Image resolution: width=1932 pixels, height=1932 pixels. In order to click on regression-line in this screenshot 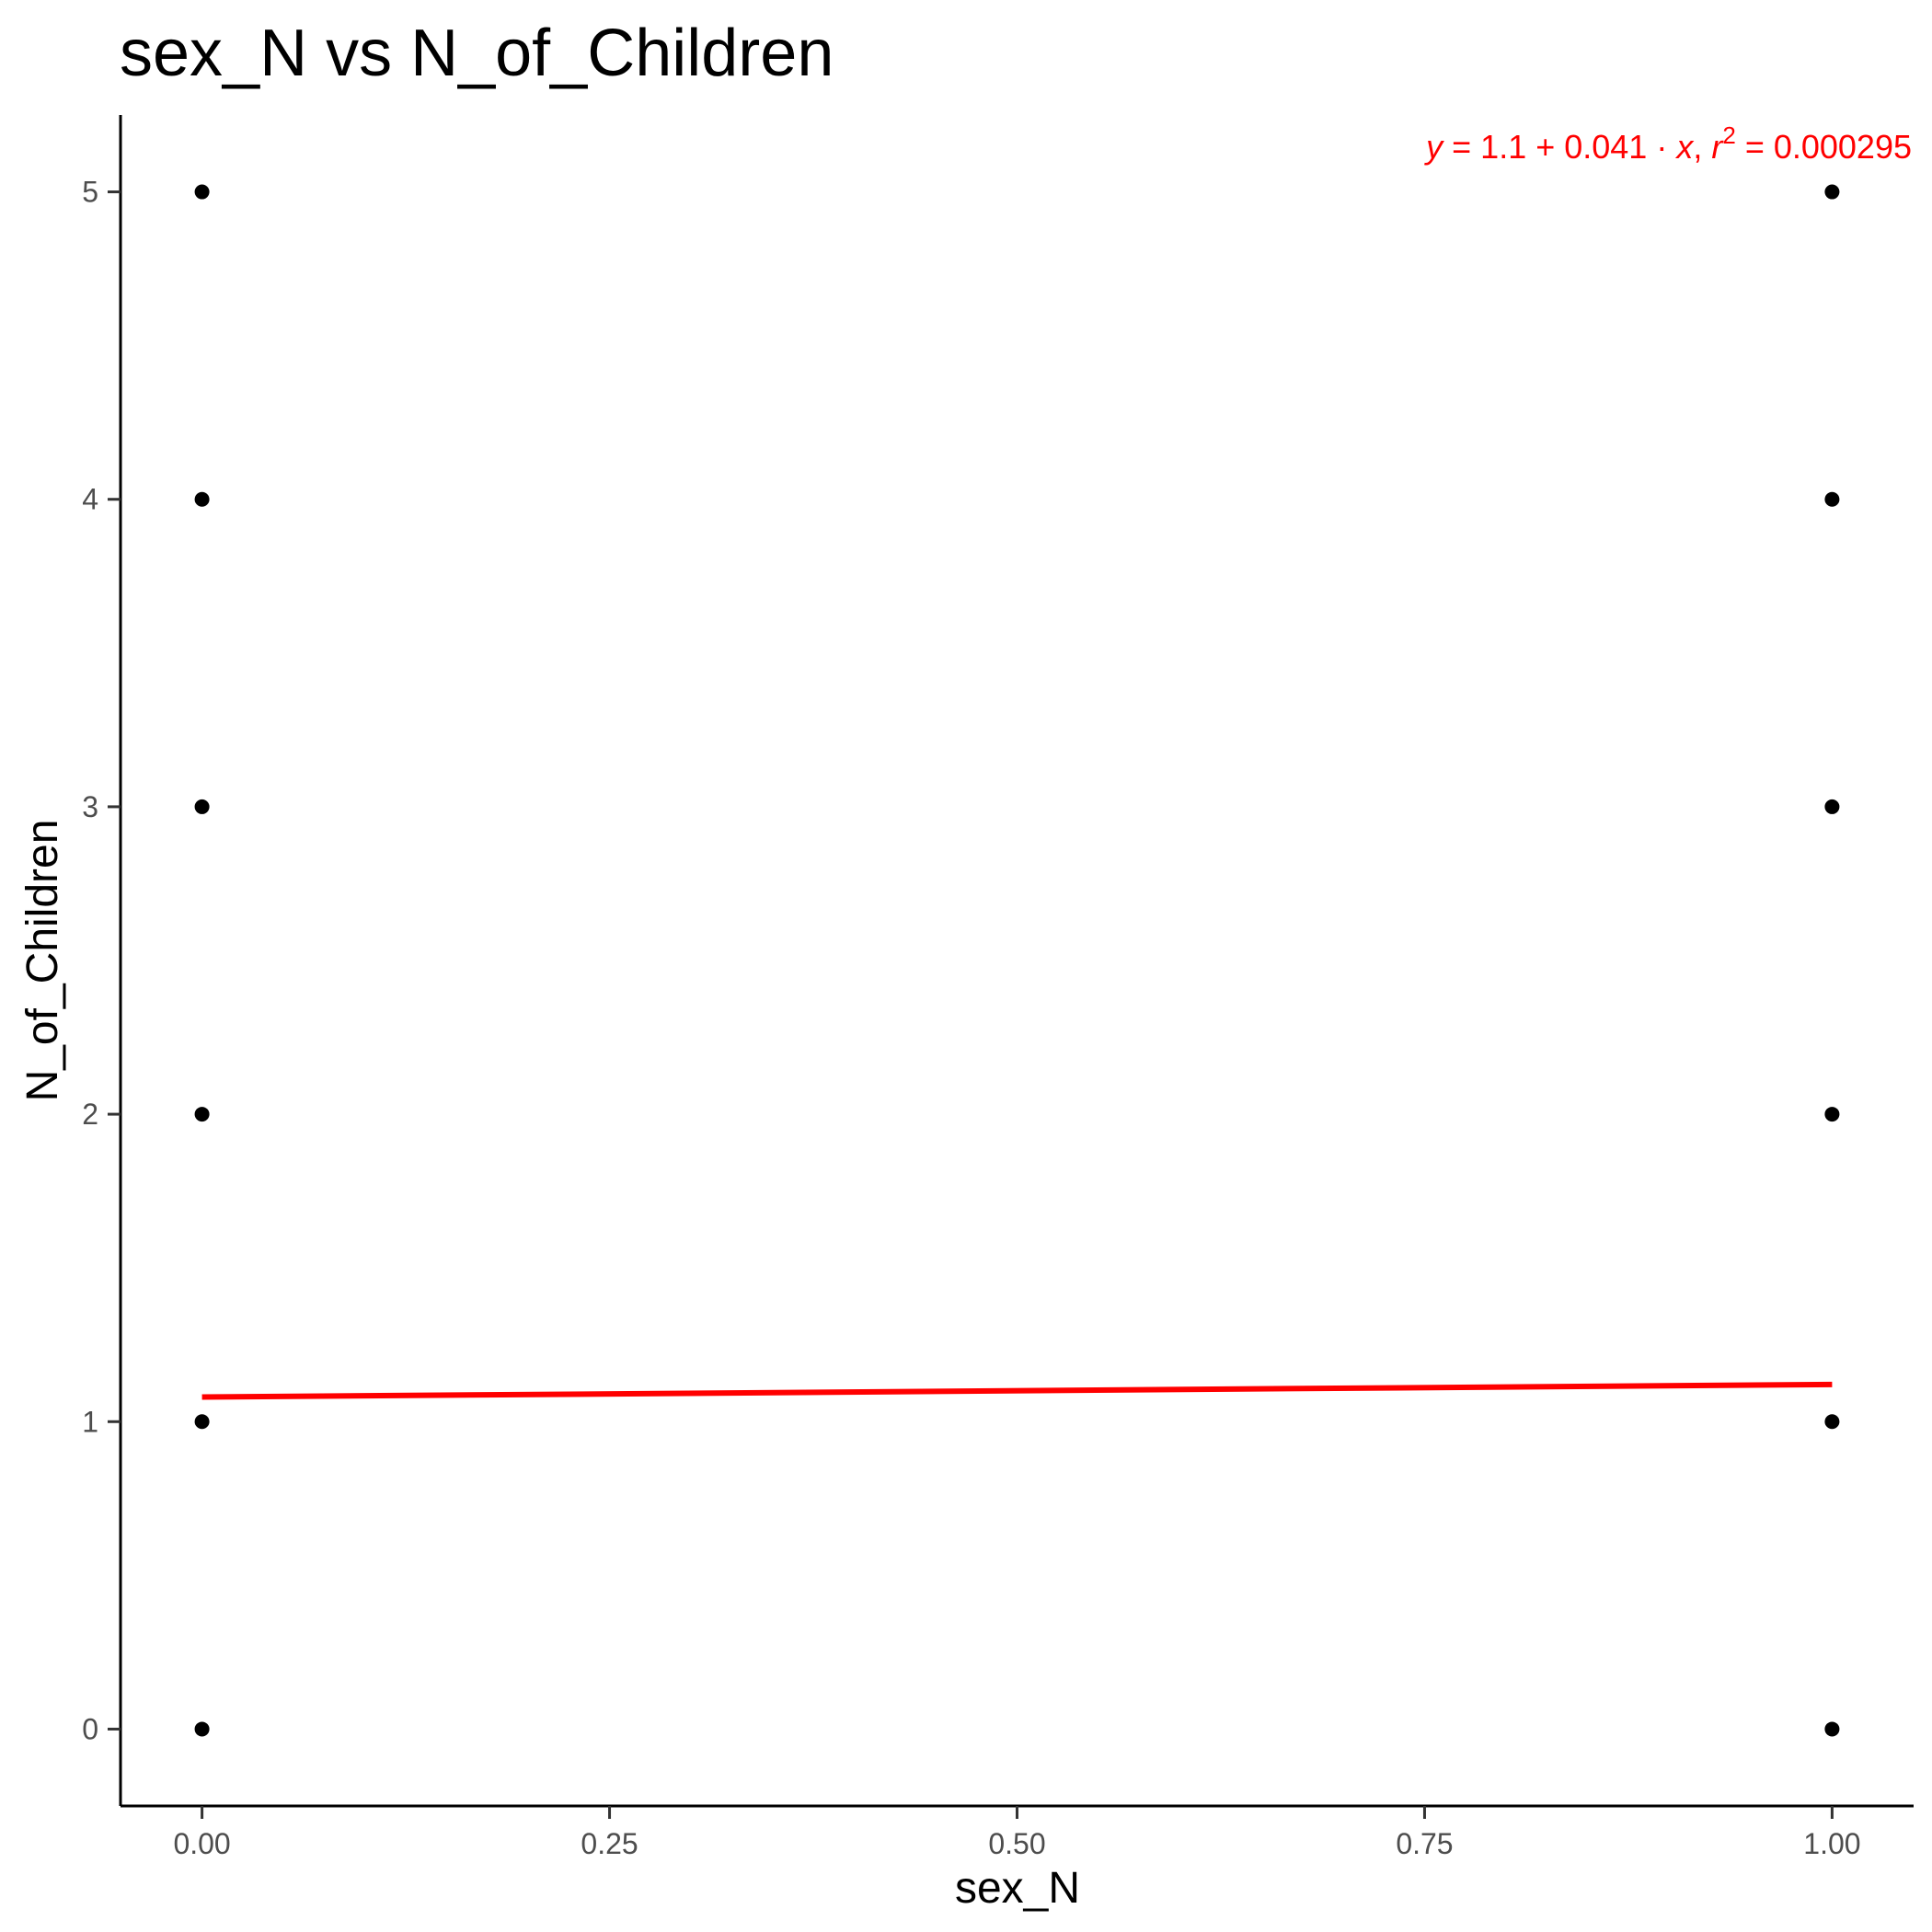, I will do `click(1017, 1390)`.